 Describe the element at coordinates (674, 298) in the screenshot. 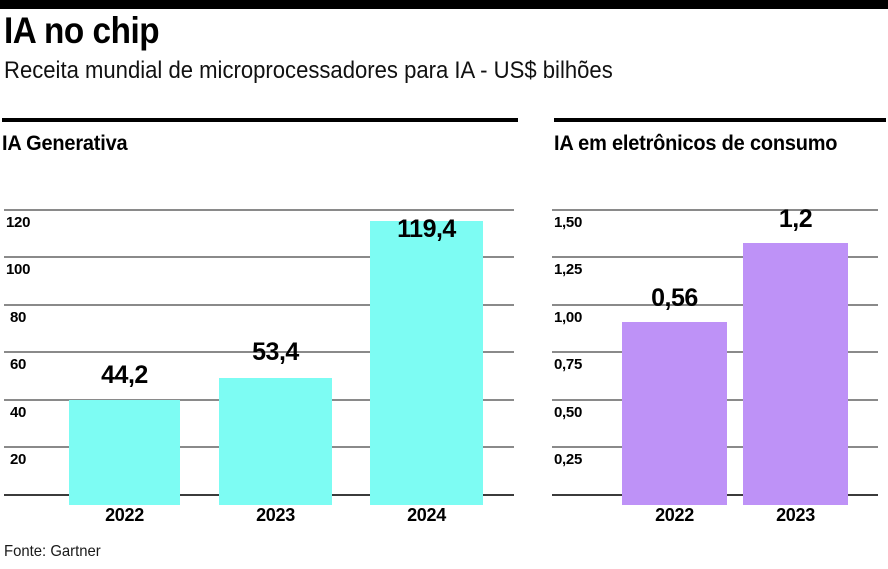

I see `value-label-consumer-2022: 0,56` at that location.